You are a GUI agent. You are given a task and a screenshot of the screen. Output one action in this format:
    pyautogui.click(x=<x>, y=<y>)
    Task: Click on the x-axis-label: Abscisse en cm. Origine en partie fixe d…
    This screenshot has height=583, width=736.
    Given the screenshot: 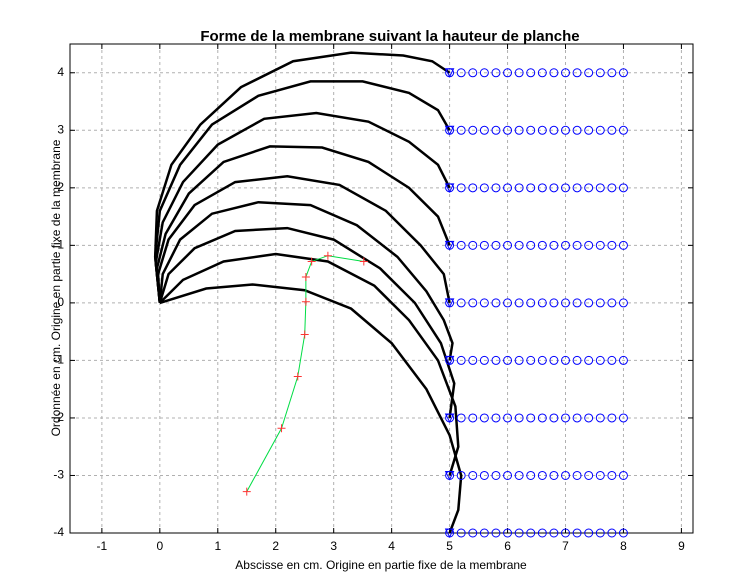 What is the action you would take?
    pyautogui.click(x=381, y=565)
    